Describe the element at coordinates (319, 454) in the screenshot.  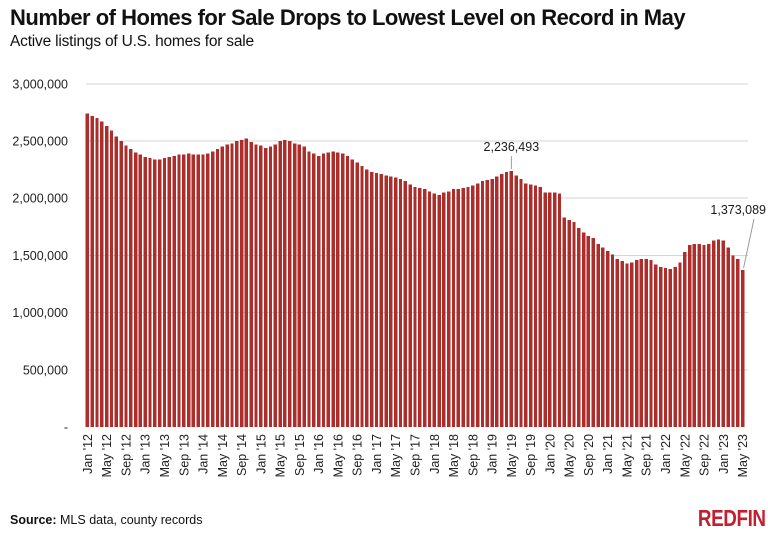
I see `x-tick-label: Jan '16` at that location.